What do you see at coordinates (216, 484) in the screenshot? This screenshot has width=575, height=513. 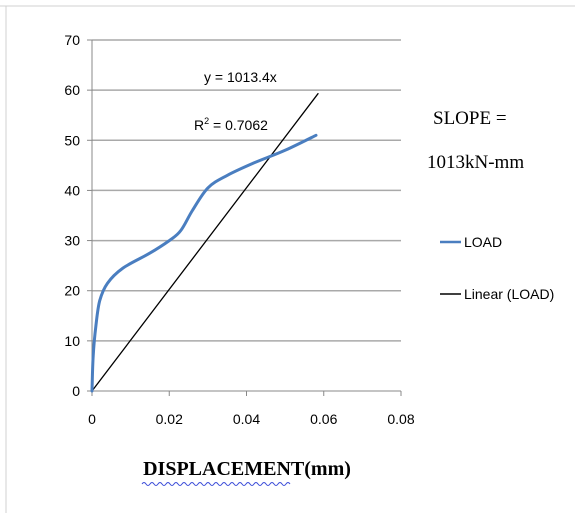 I see `spellcheck-underline` at bounding box center [216, 484].